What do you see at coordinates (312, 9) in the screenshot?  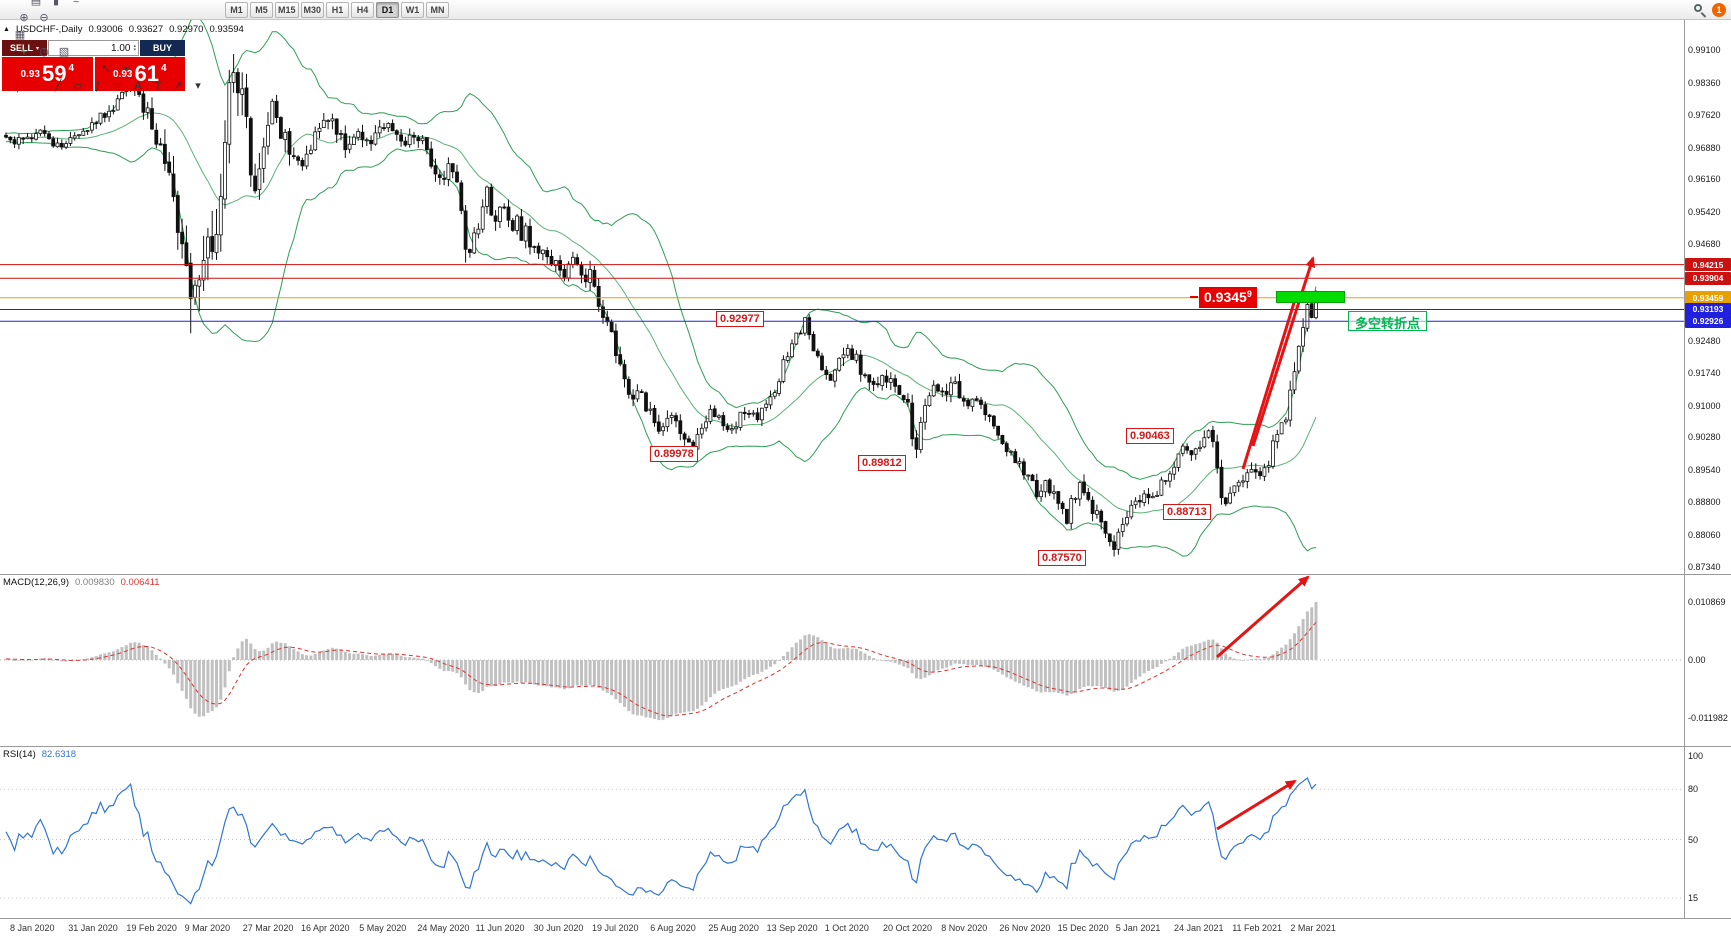 I see `timeframe-m30: M30` at bounding box center [312, 9].